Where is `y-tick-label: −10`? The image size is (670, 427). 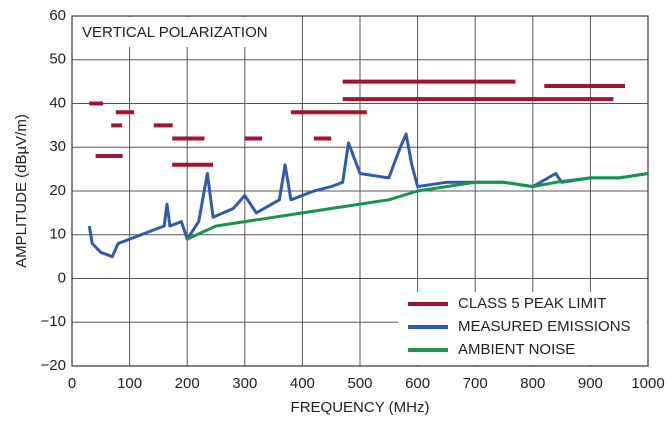
y-tick-label: −10 is located at coordinates (53, 321).